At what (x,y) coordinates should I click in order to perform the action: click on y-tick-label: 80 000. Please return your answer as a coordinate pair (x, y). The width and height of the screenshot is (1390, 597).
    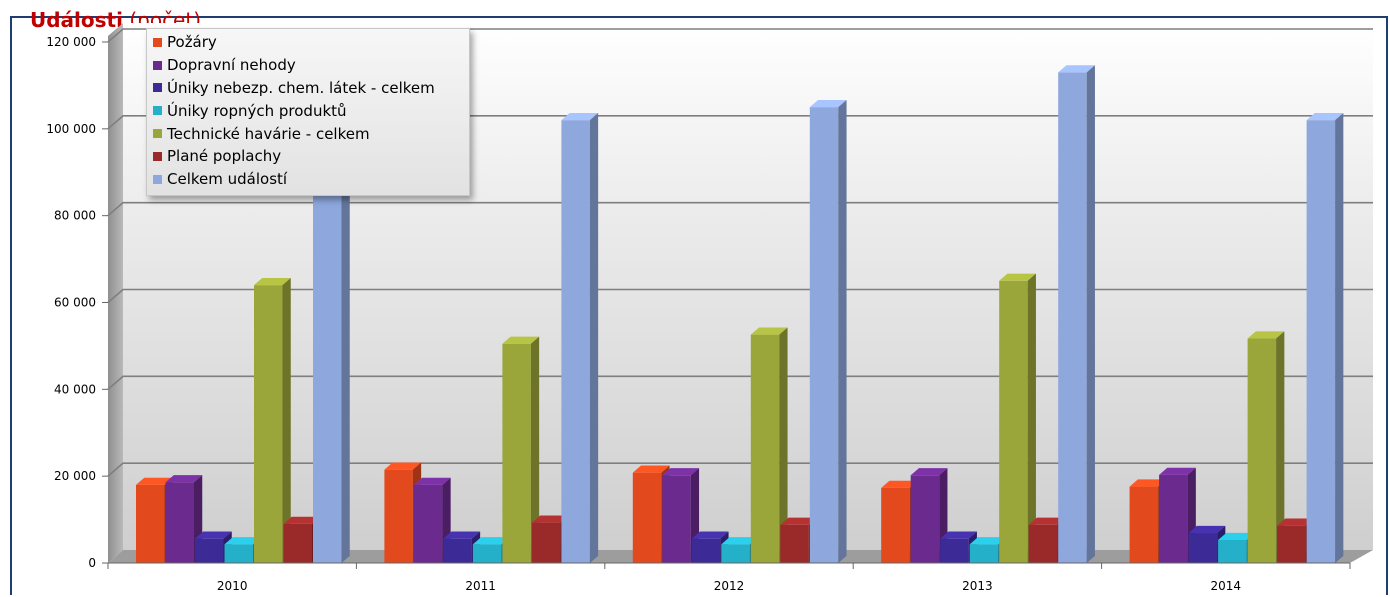
    Looking at the image, I should click on (75, 216).